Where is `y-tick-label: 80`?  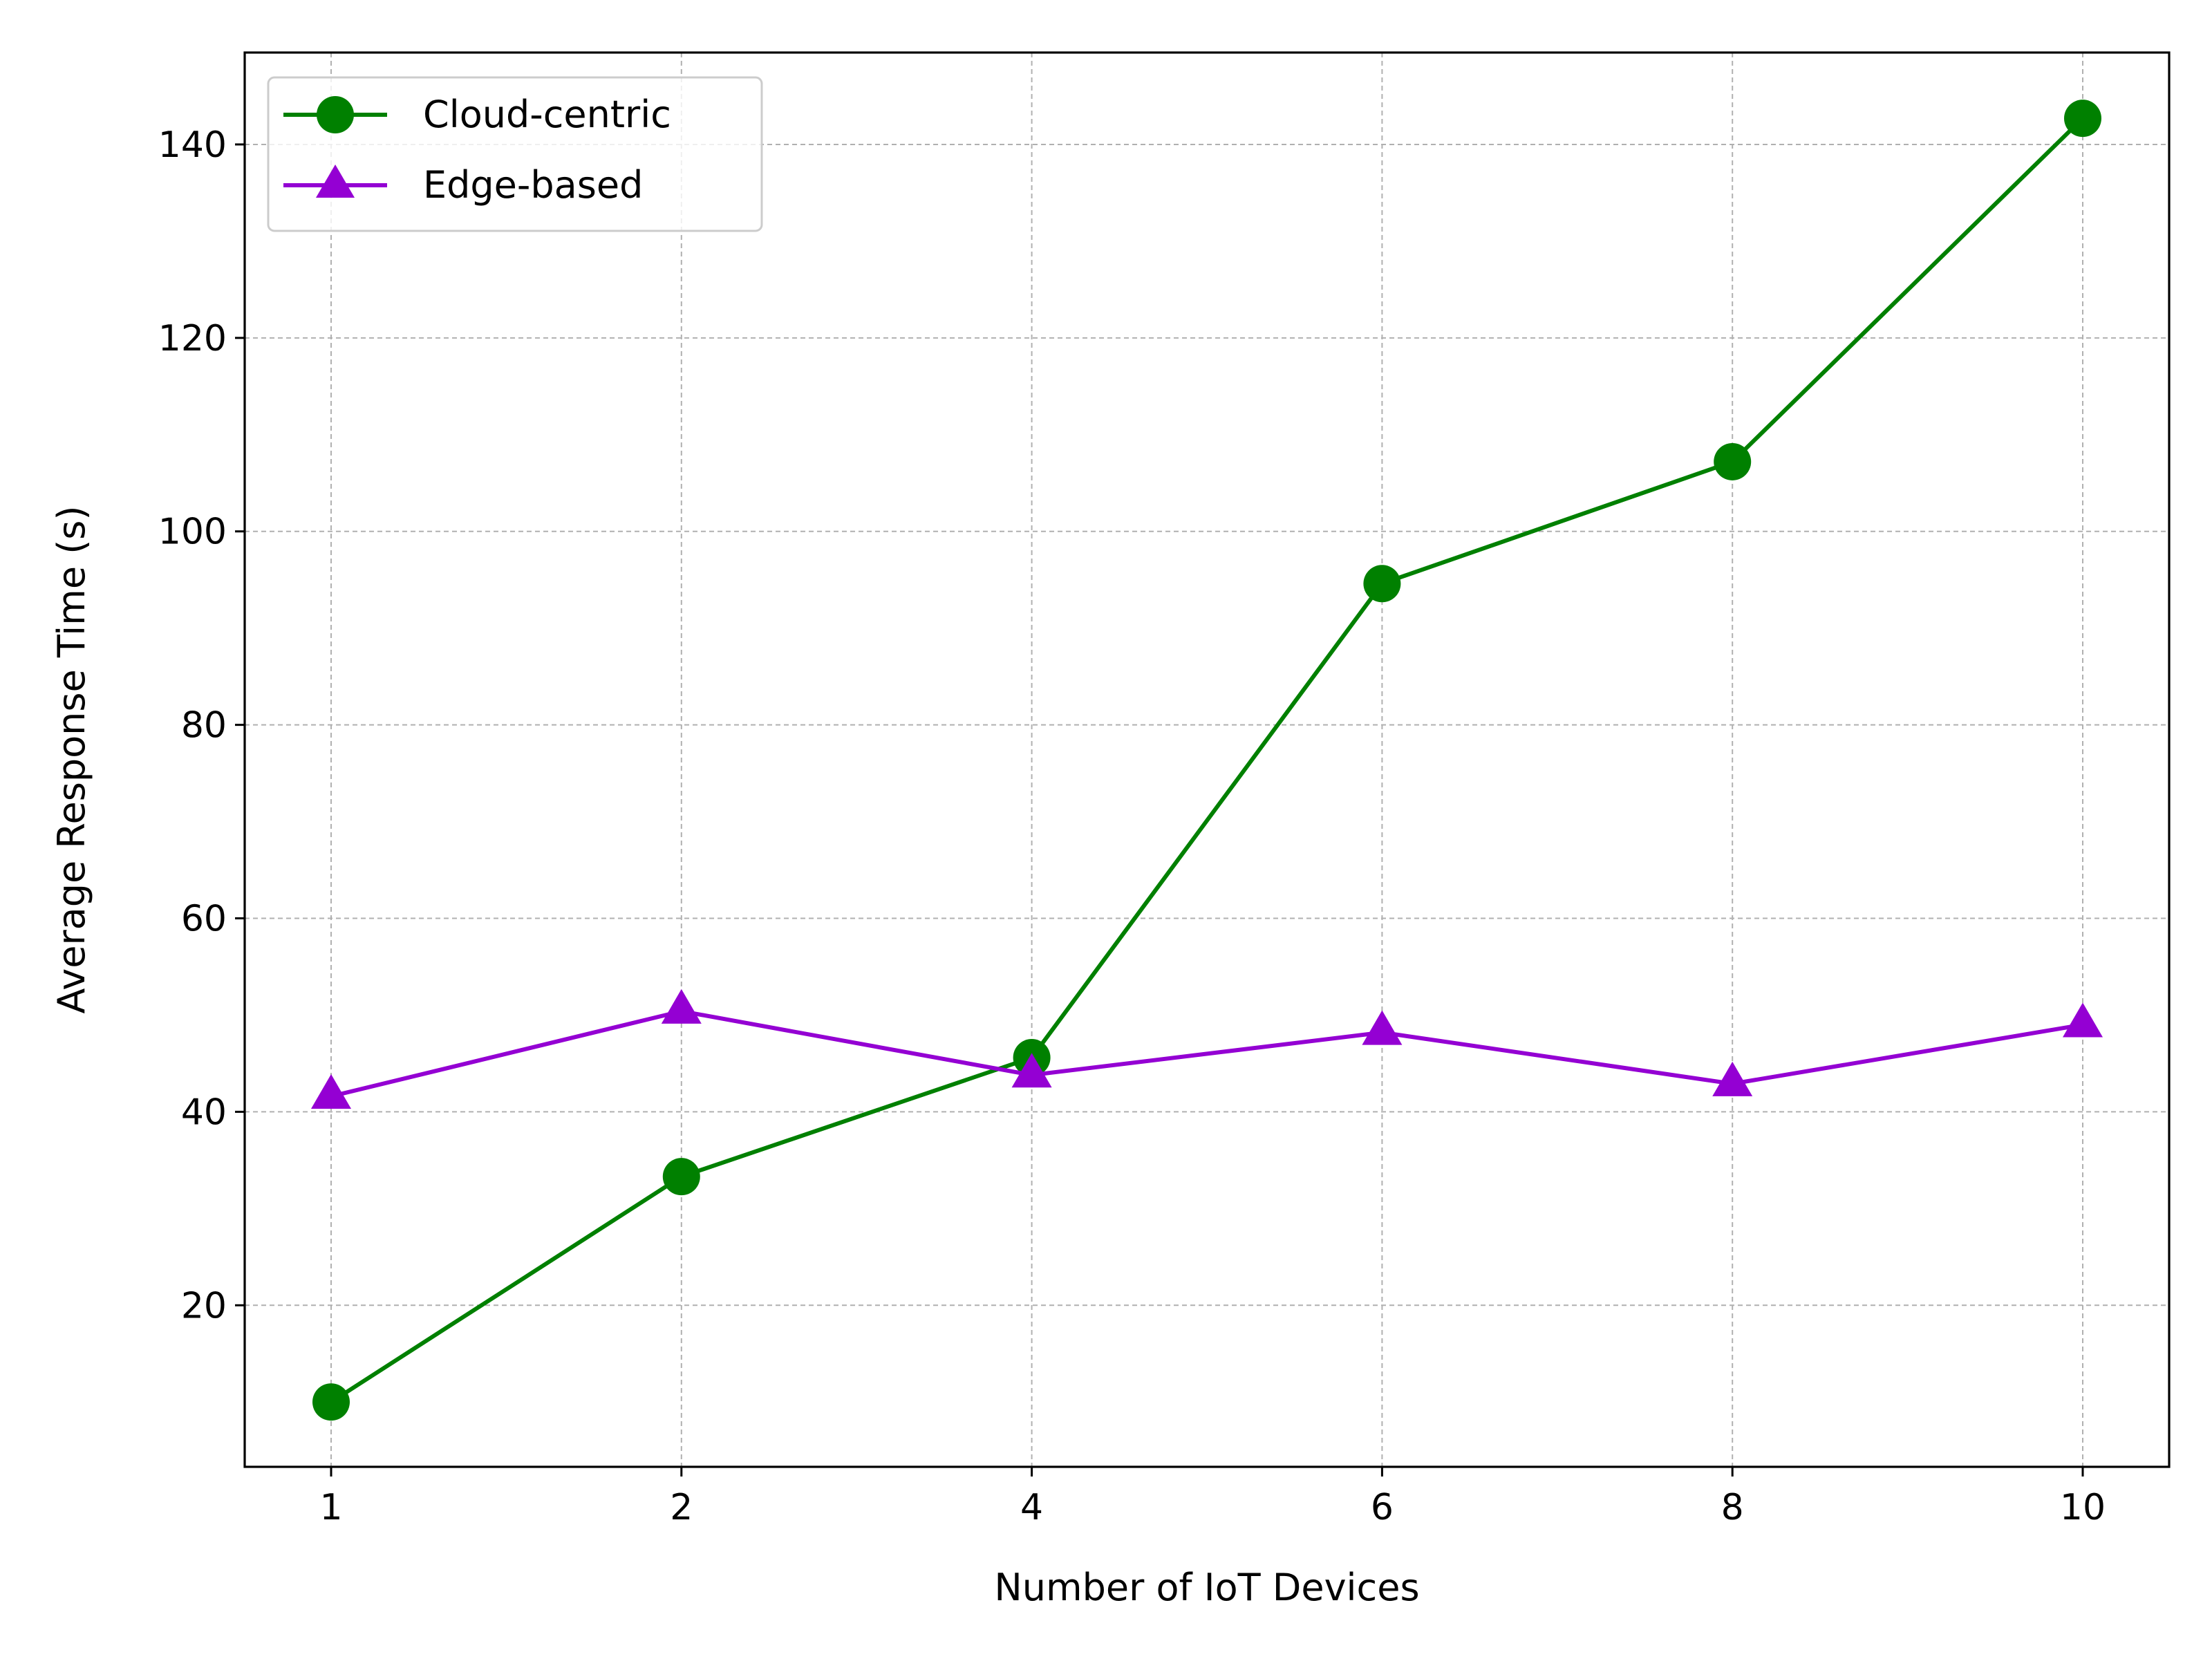 y-tick-label: 80 is located at coordinates (204, 726).